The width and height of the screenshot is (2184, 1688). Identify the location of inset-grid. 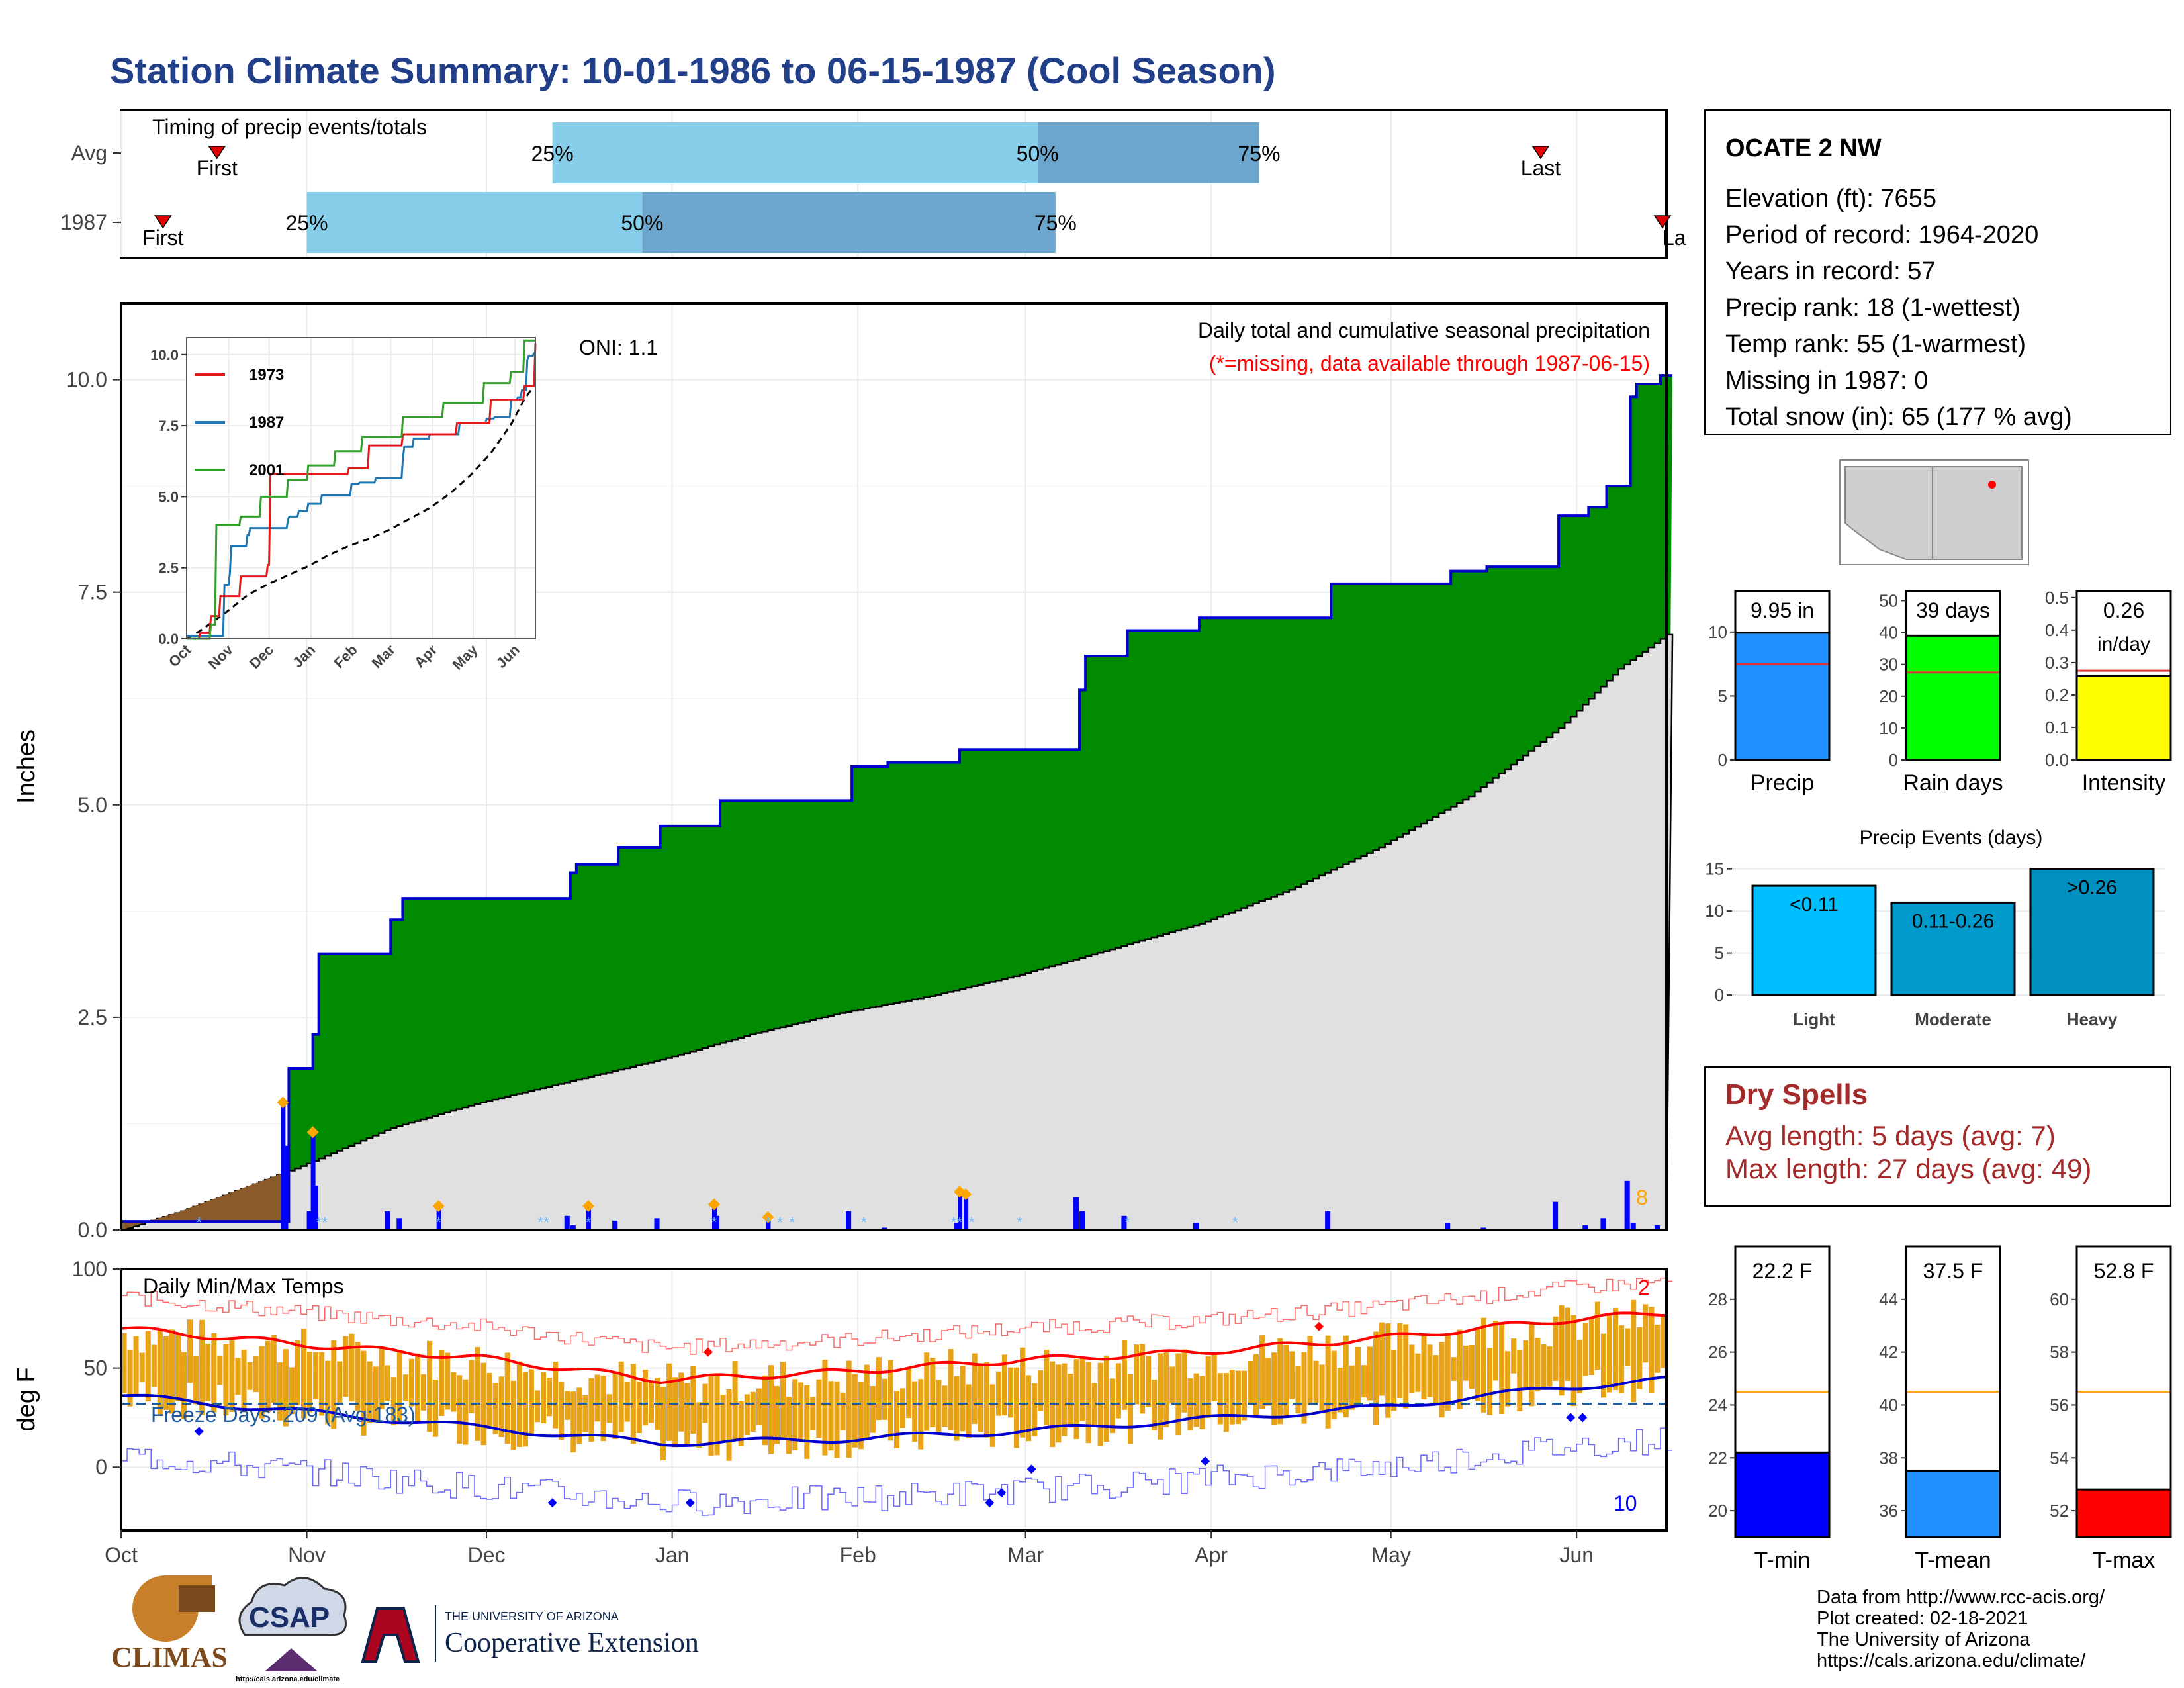
(360, 488).